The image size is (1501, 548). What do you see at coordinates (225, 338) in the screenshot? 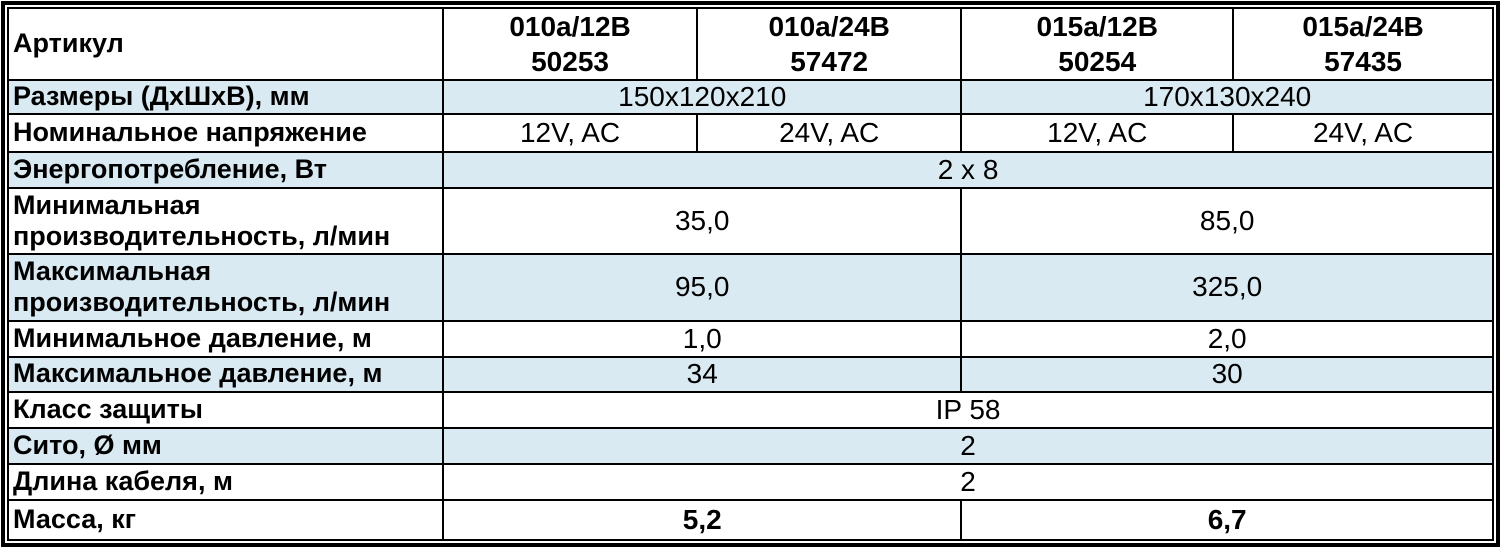
I see `row-label-min-head: Минимальное давление, м` at bounding box center [225, 338].